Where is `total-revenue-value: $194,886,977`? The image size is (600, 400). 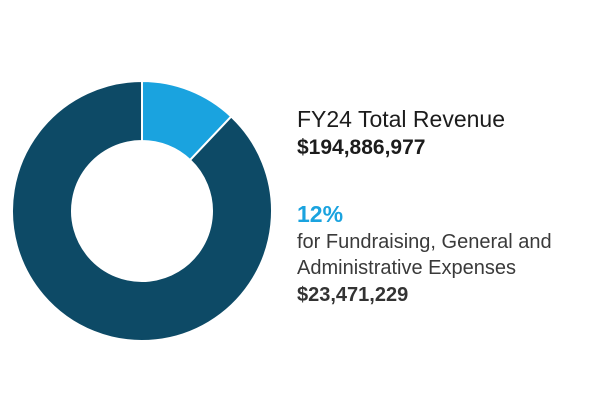
total-revenue-value: $194,886,977 is located at coordinates (361, 147).